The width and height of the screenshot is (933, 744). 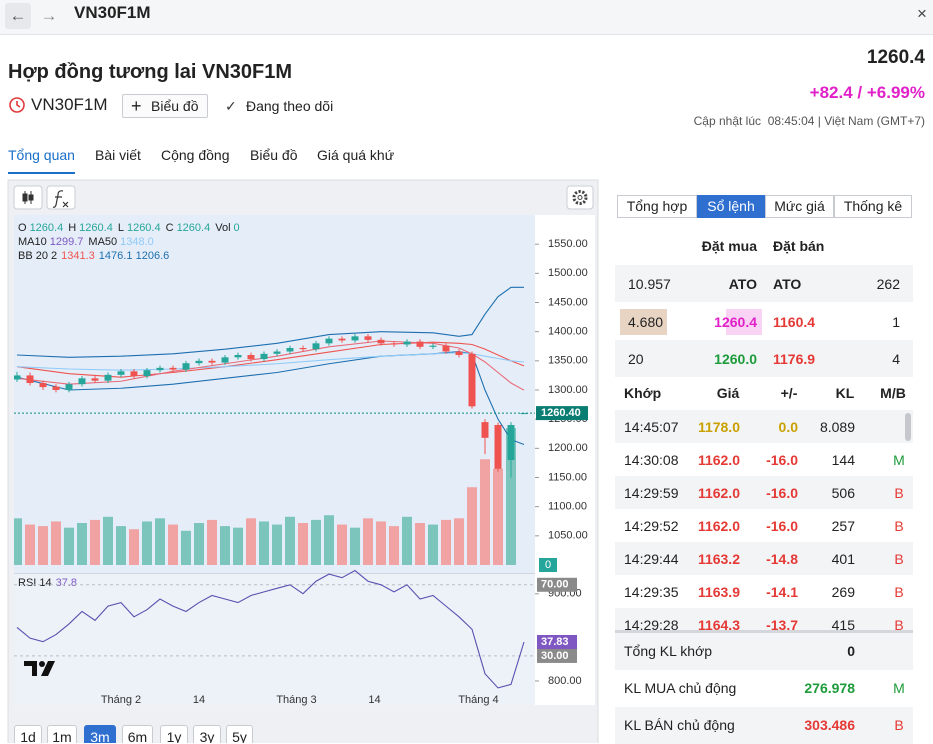 I want to click on ask-volume: 262, so click(x=888, y=284).